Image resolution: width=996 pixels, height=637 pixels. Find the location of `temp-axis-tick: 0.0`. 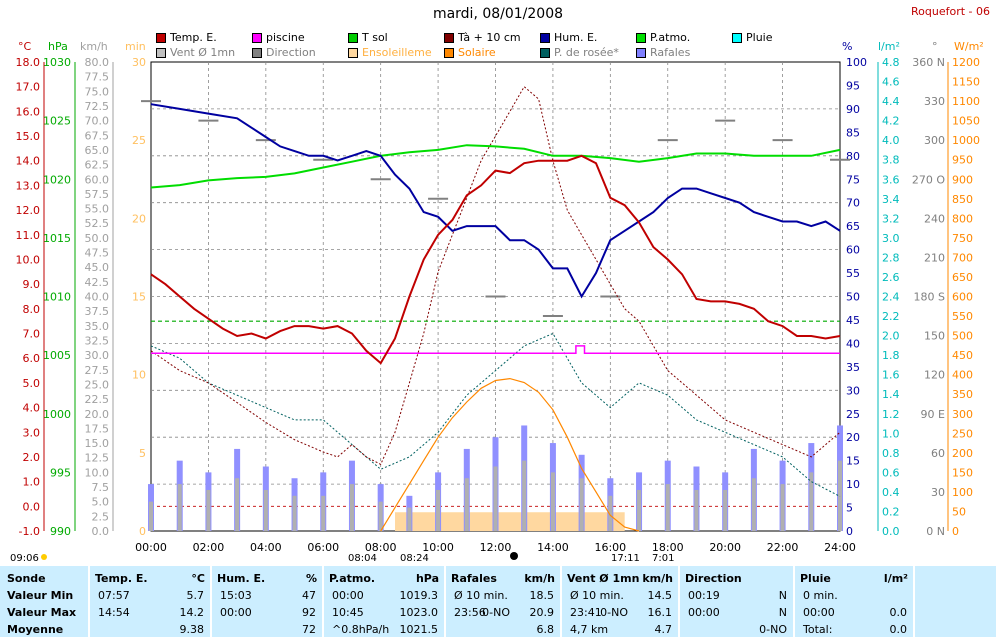

temp-axis-tick: 0.0 is located at coordinates (32, 506).